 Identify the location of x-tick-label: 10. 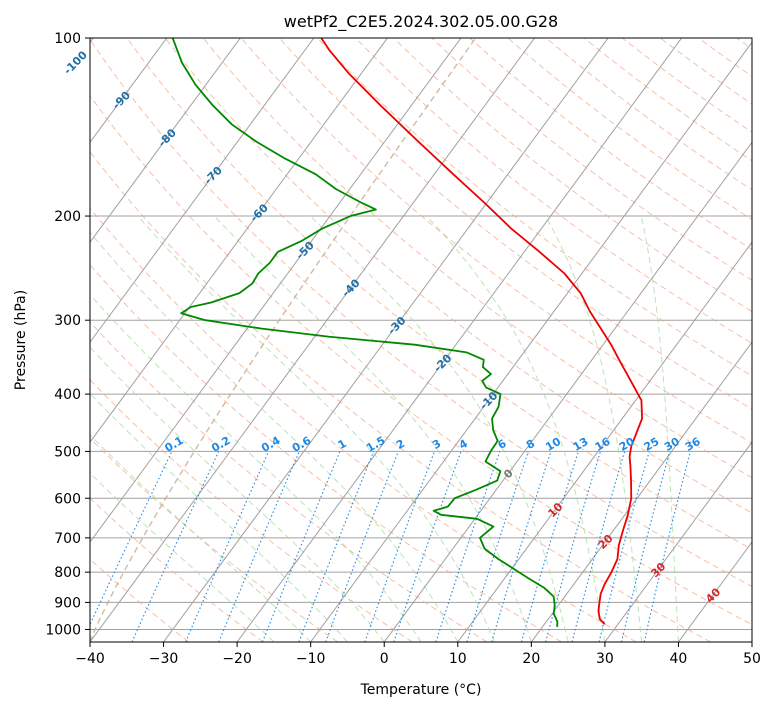
(458, 659).